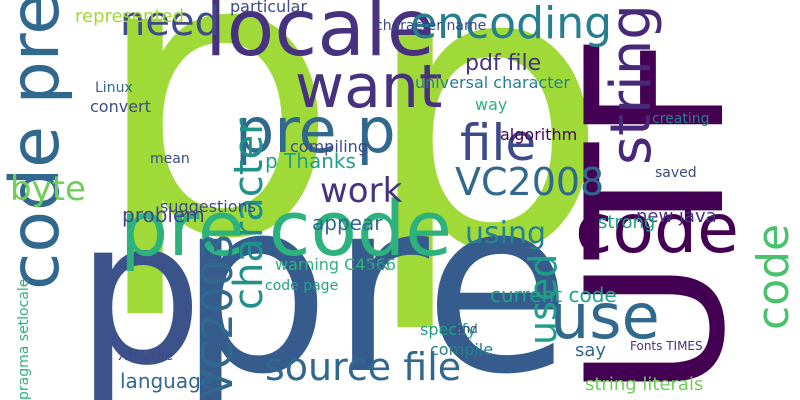  Describe the element at coordinates (505, 233) in the screenshot. I see `word: using` at that location.